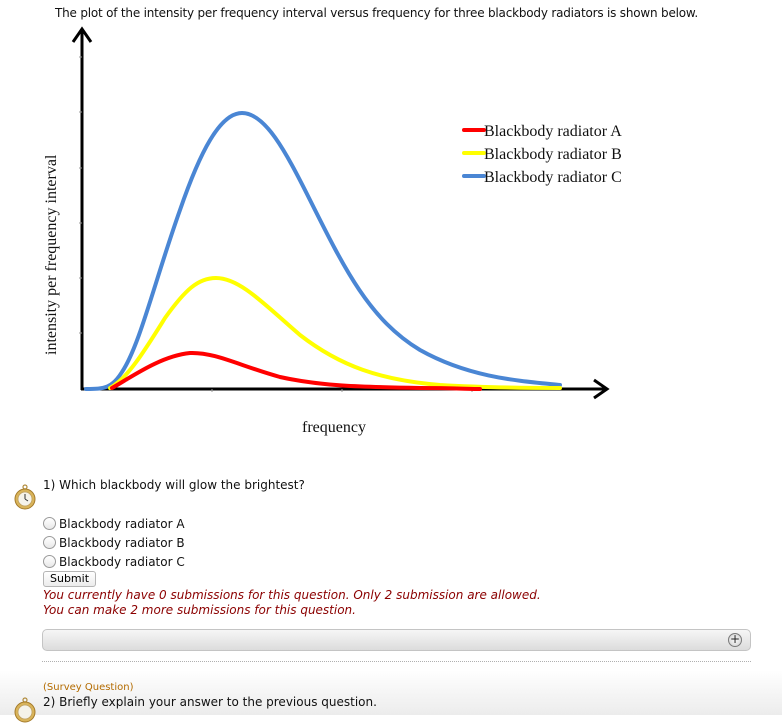  I want to click on expandable-panel: +, so click(396, 640).